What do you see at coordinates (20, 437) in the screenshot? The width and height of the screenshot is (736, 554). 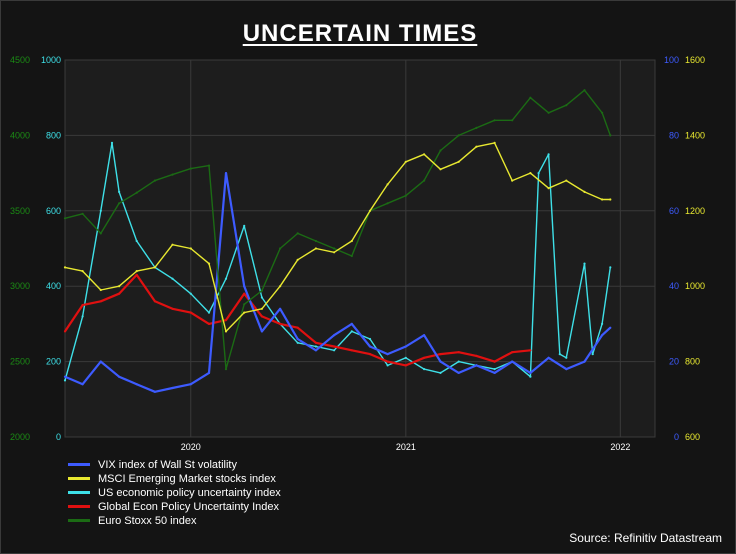 I see `y-tick-label-stoxx_axis: 2000` at bounding box center [20, 437].